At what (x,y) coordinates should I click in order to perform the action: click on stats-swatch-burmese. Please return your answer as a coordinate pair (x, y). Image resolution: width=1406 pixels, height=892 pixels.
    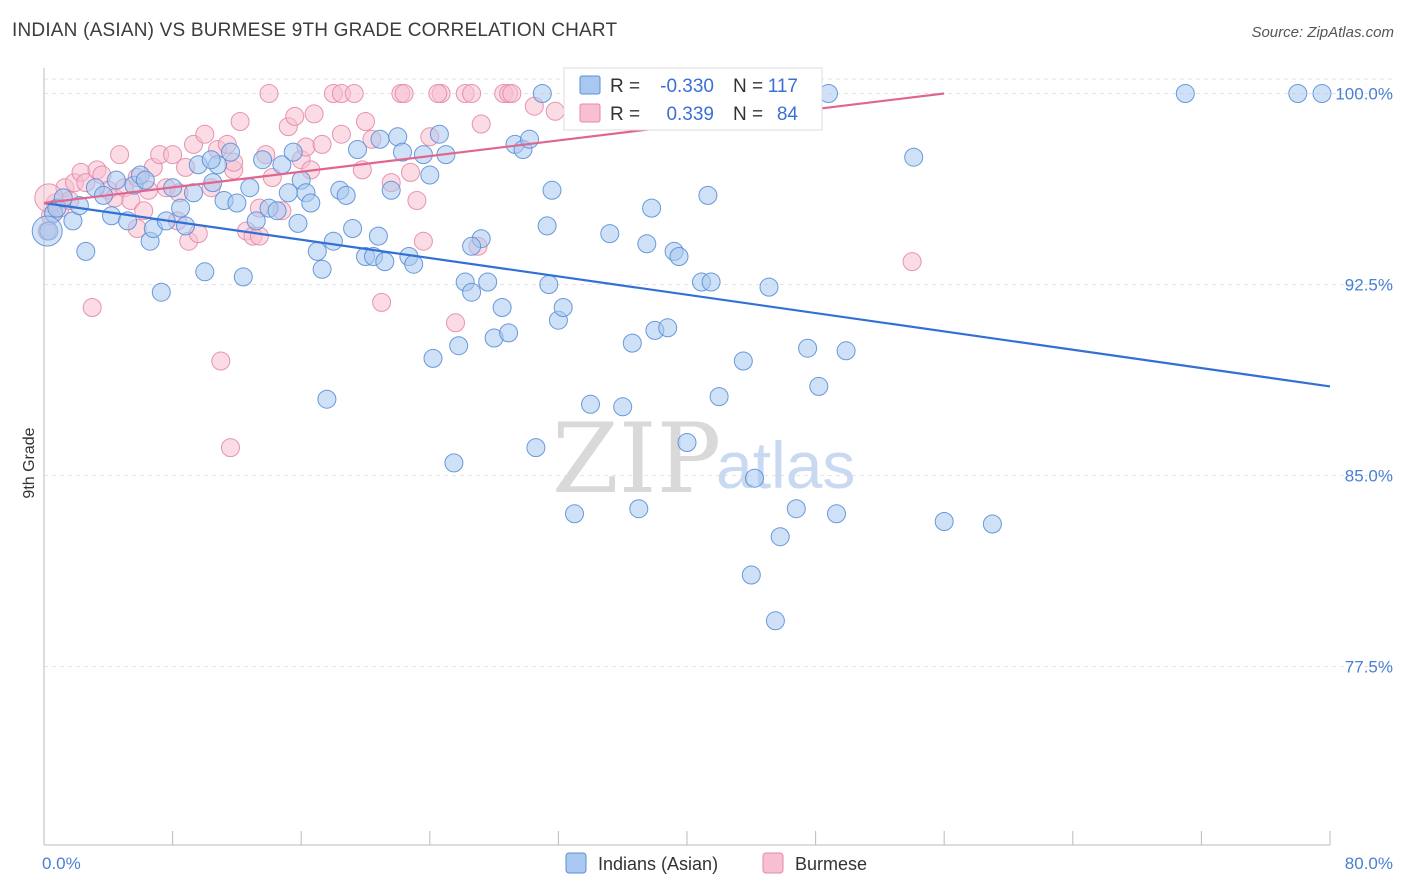
    Looking at the image, I should click on (590, 113).